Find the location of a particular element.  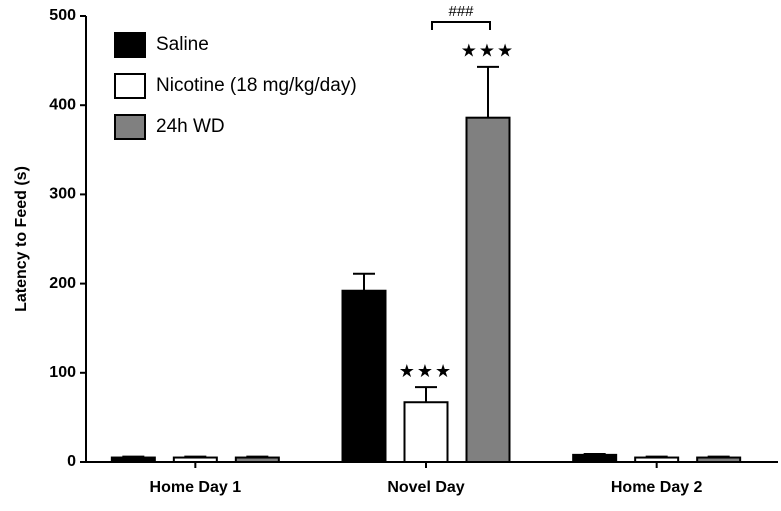

legend-label: Saline is located at coordinates (182, 44).